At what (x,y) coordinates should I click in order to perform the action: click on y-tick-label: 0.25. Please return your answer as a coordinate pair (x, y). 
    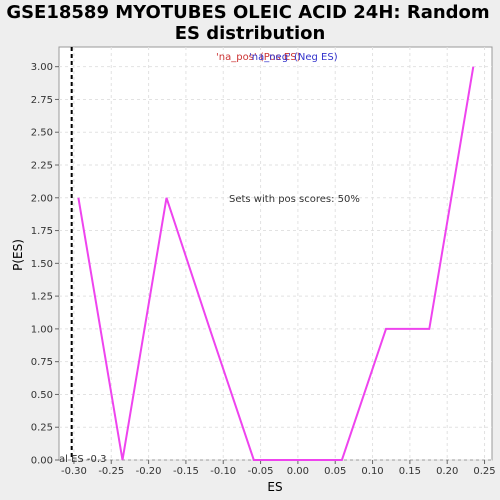
    Looking at the image, I should click on (42, 428).